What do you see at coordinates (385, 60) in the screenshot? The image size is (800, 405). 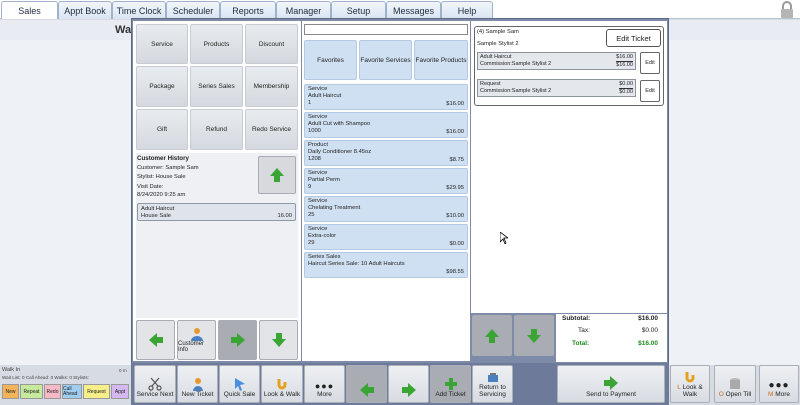 I see `favorite-services-button: Favorite Services` at bounding box center [385, 60].